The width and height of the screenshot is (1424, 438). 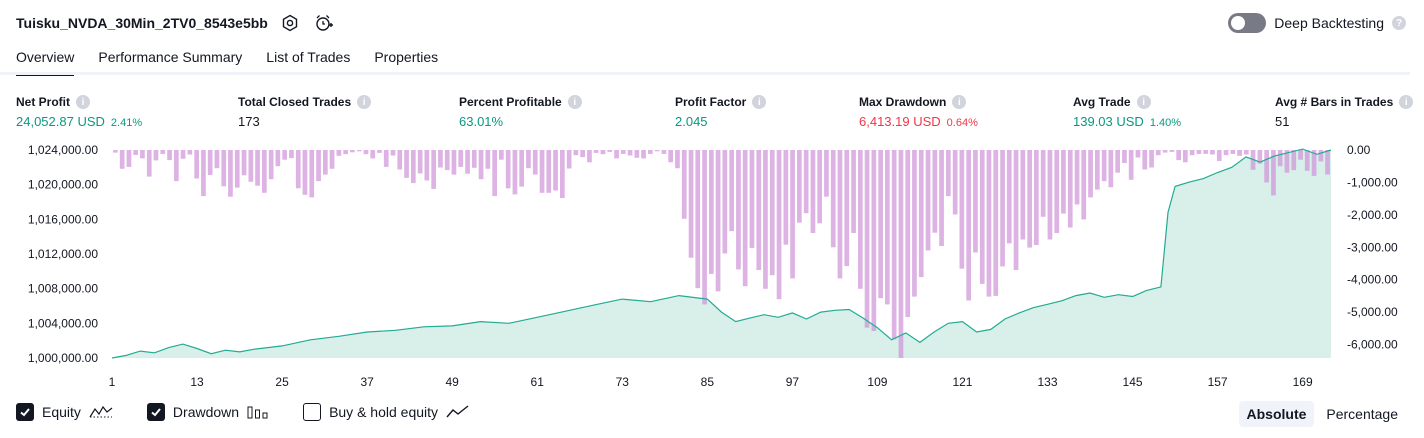 I want to click on metric-value: 2.045, so click(x=691, y=121).